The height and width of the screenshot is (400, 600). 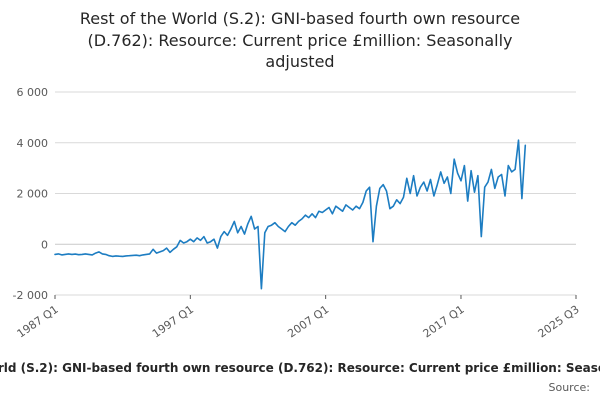 What do you see at coordinates (33, 194) in the screenshot?
I see `y-tick-label: 2 000` at bounding box center [33, 194].